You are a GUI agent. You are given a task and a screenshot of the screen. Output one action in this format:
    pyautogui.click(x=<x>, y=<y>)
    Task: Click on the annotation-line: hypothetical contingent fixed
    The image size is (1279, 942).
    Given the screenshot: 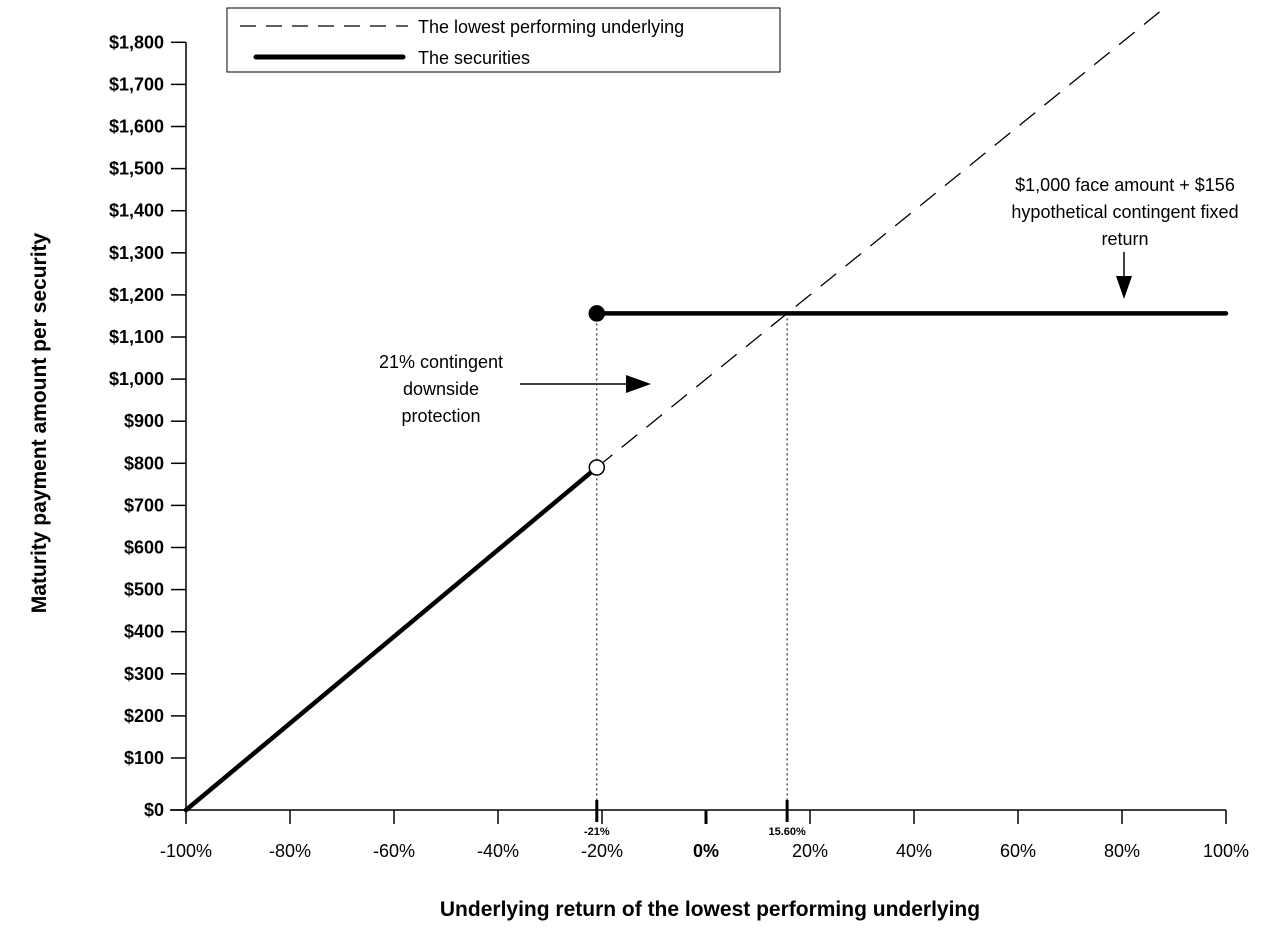 What is the action you would take?
    pyautogui.click(x=1124, y=212)
    